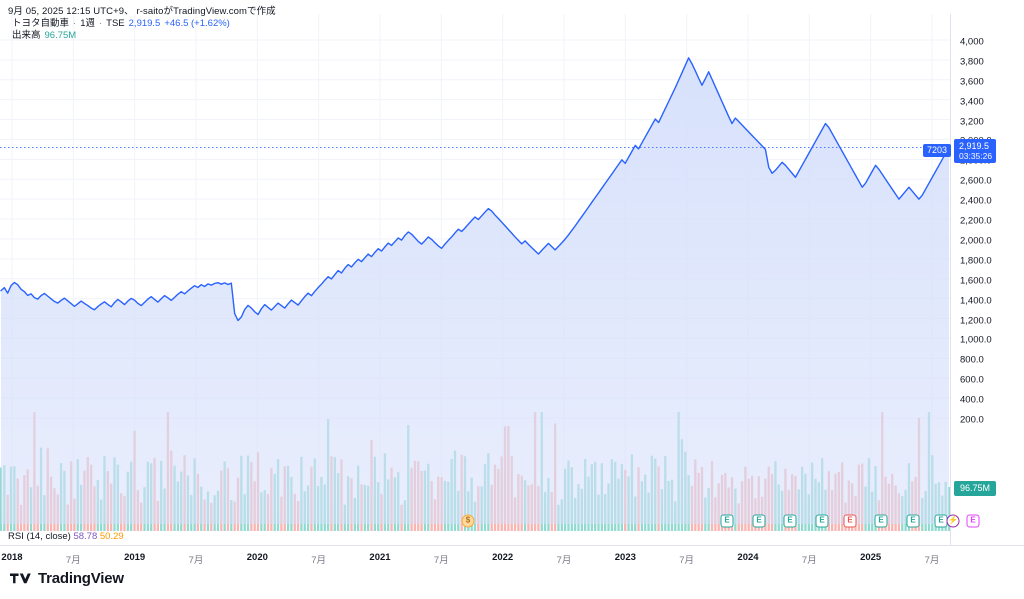 The width and height of the screenshot is (1024, 599). Describe the element at coordinates (976, 261) in the screenshot. I see `price-axis-tick: 1,800.0` at that location.